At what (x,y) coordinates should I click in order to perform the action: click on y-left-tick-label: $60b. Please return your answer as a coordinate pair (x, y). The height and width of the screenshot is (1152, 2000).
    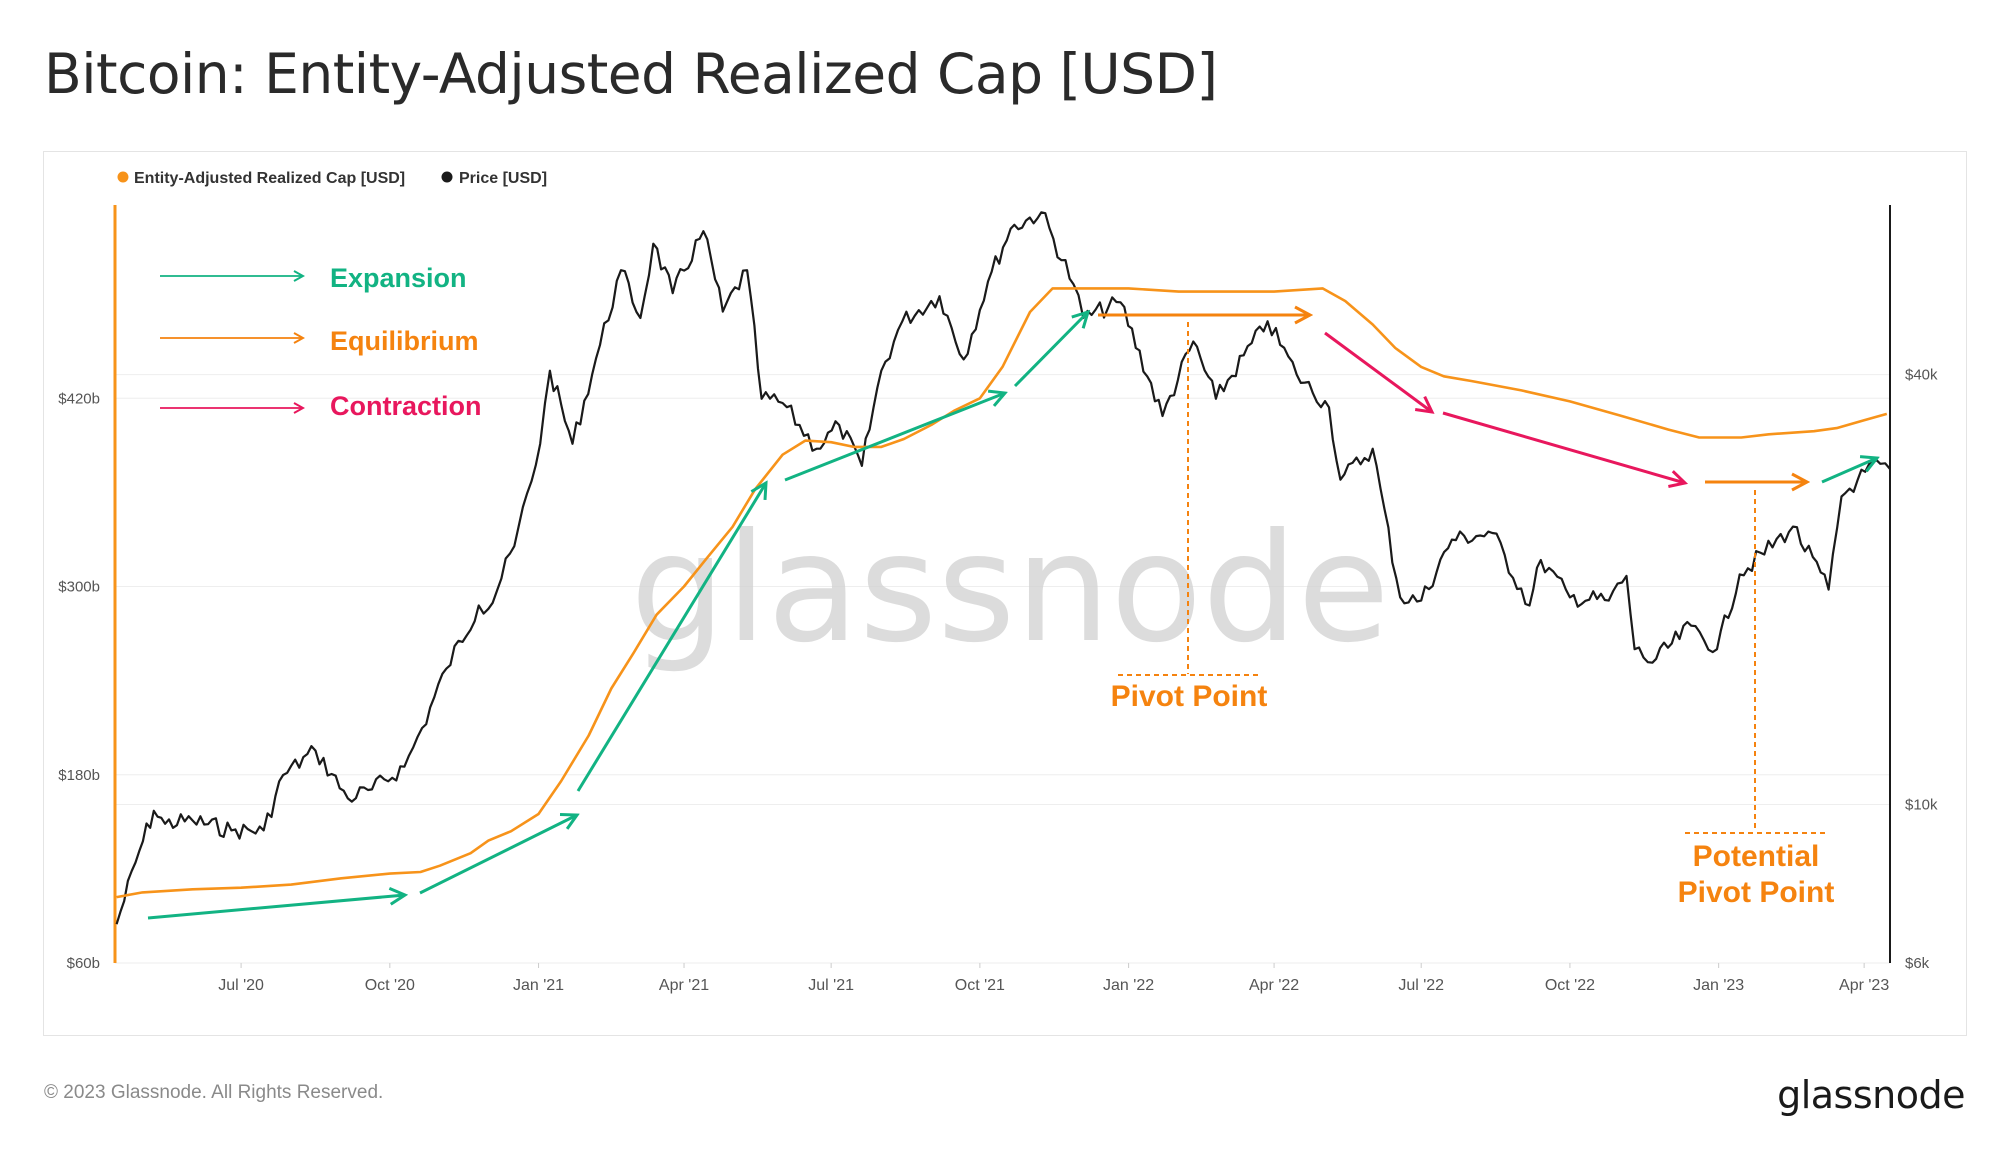
    Looking at the image, I should click on (83, 963).